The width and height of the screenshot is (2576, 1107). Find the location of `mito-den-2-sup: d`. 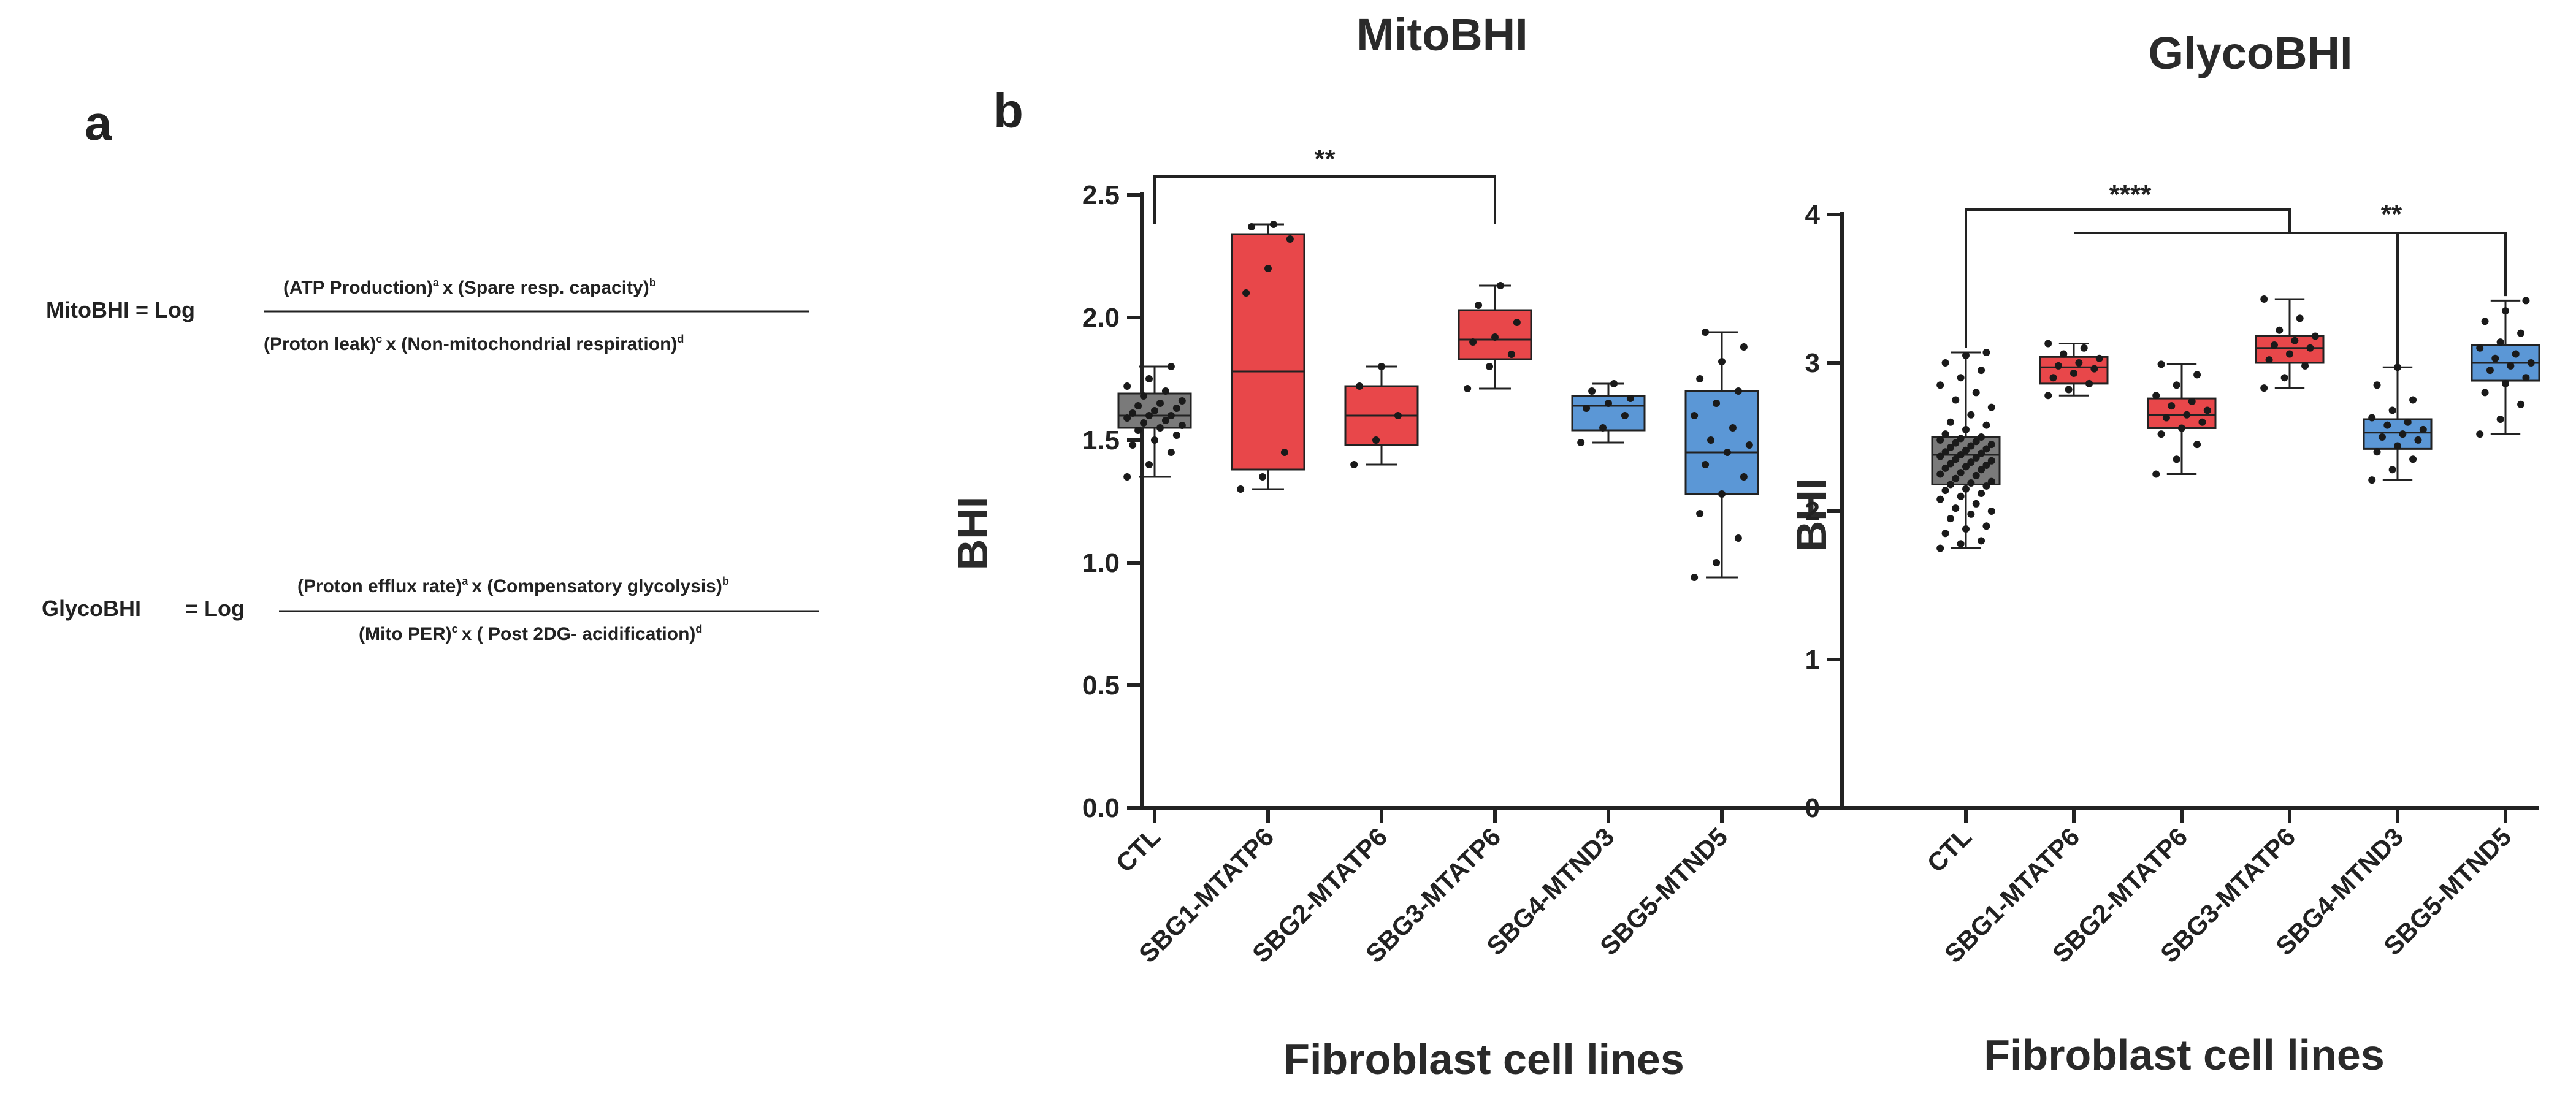

mito-den-2-sup: d is located at coordinates (680, 339).